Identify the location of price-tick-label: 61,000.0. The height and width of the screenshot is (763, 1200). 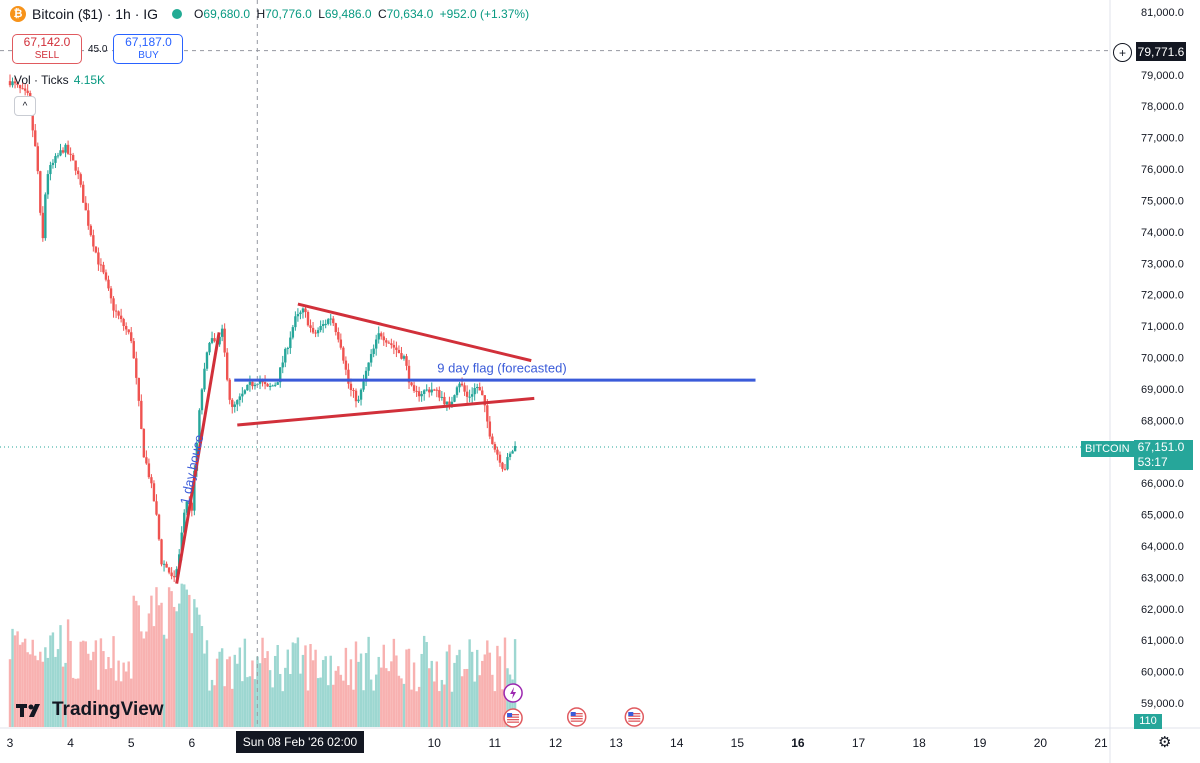
(1162, 641).